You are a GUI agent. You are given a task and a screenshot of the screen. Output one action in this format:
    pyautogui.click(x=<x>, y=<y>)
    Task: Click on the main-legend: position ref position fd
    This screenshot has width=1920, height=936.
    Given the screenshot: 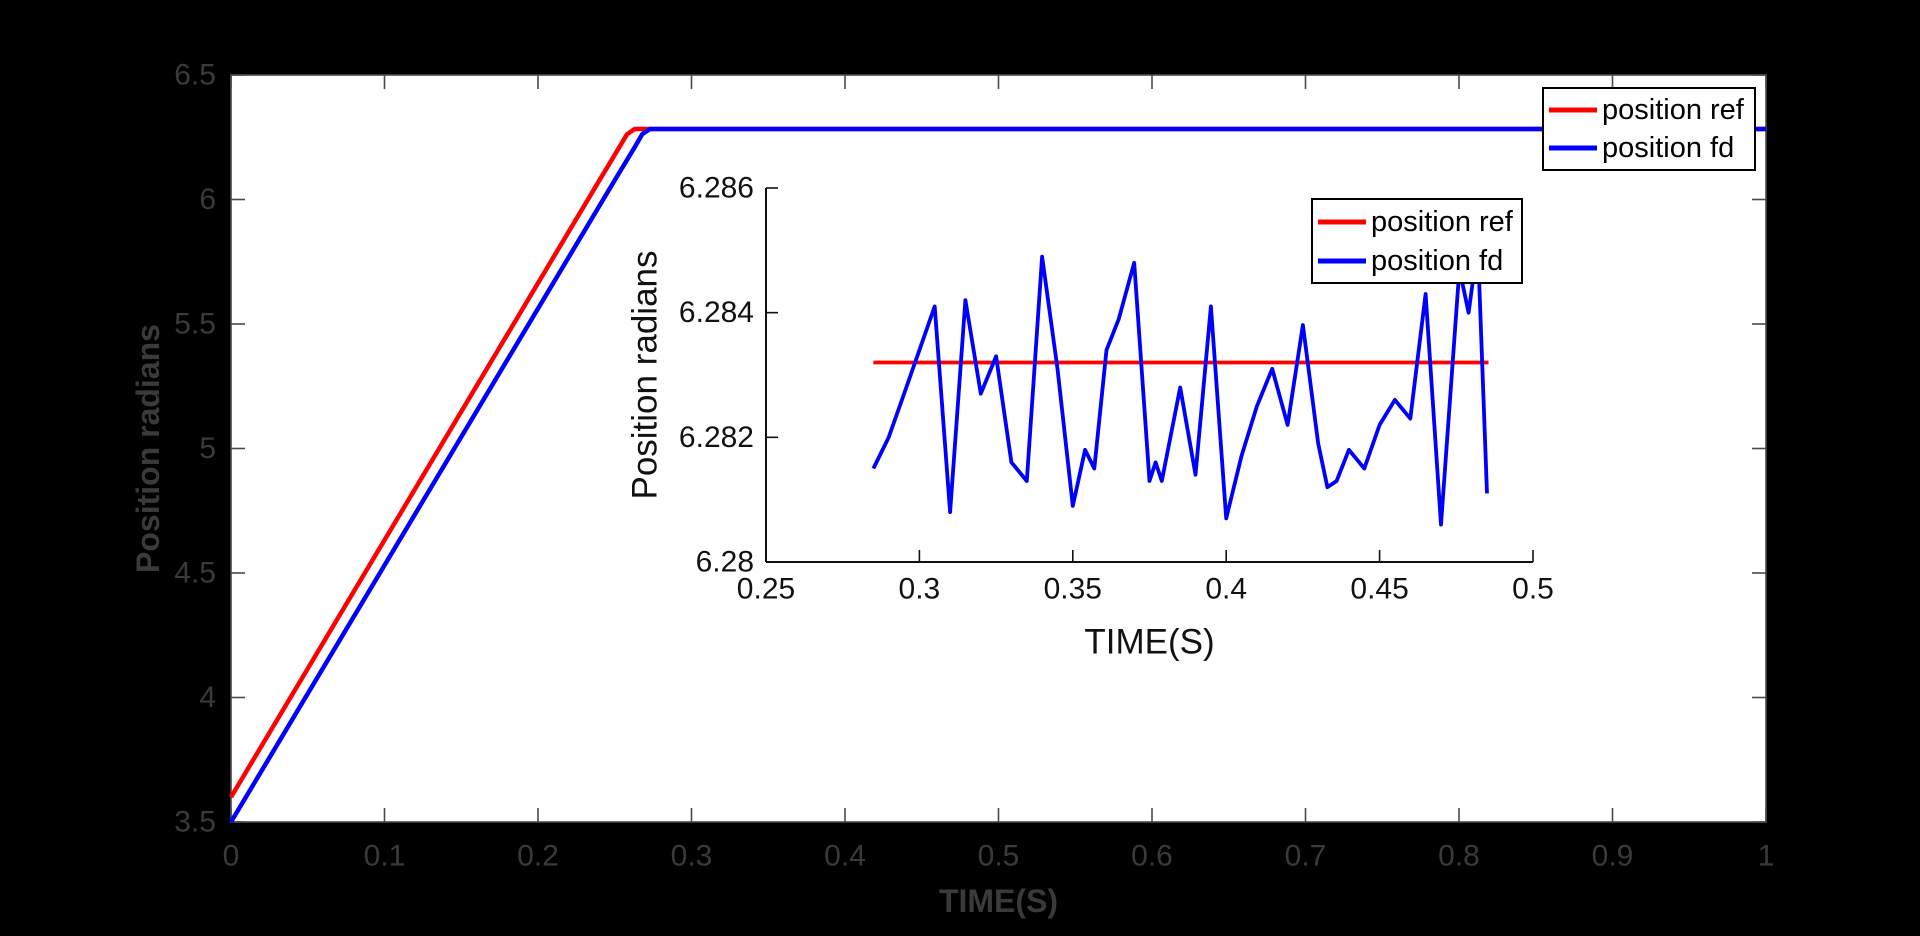 What is the action you would take?
    pyautogui.click(x=1649, y=129)
    